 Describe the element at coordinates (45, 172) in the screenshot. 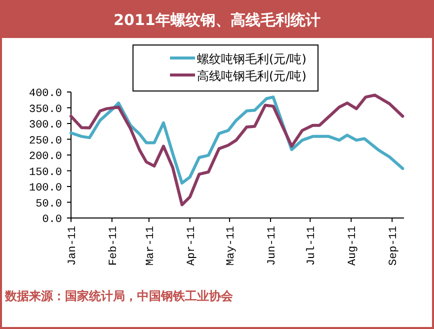

I see `y-tick-label: 150.0` at that location.